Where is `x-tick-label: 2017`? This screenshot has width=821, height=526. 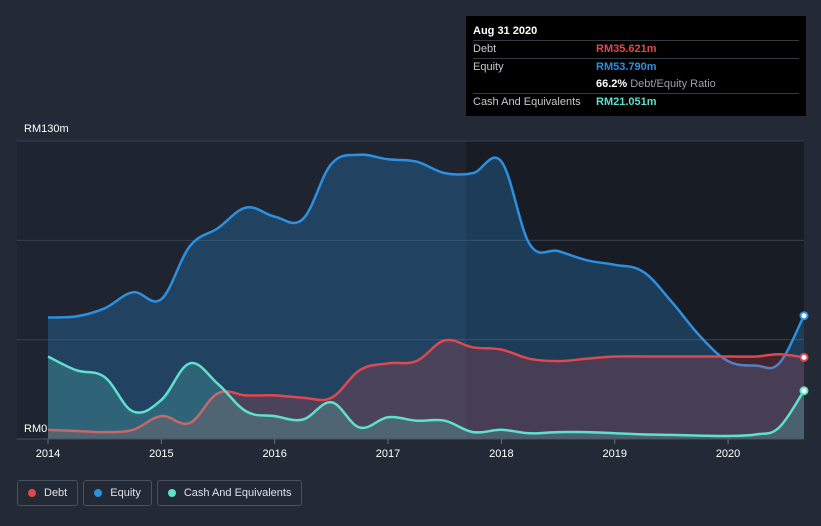
x-tick-label: 2017 is located at coordinates (388, 454).